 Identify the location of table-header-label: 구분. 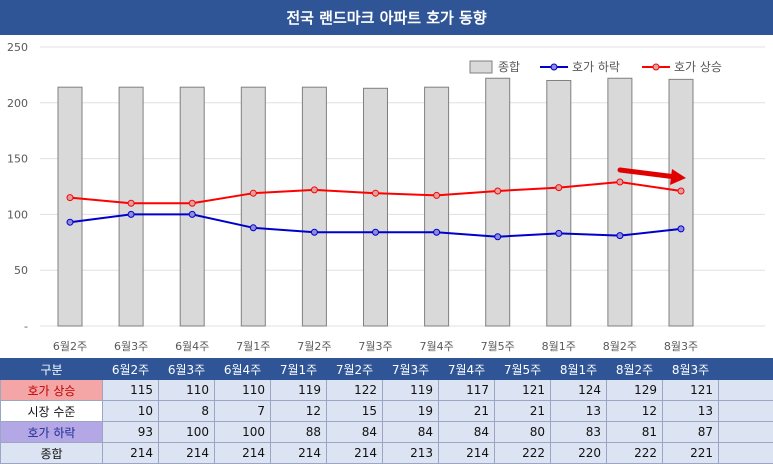
(52, 369).